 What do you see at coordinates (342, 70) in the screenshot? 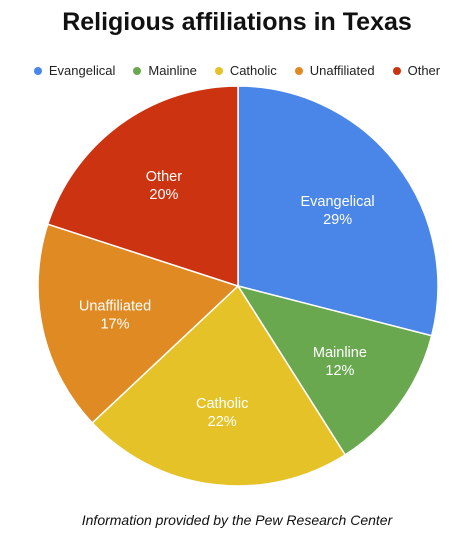
I see `legend-label-unaffiliated: Unaffiliated` at bounding box center [342, 70].